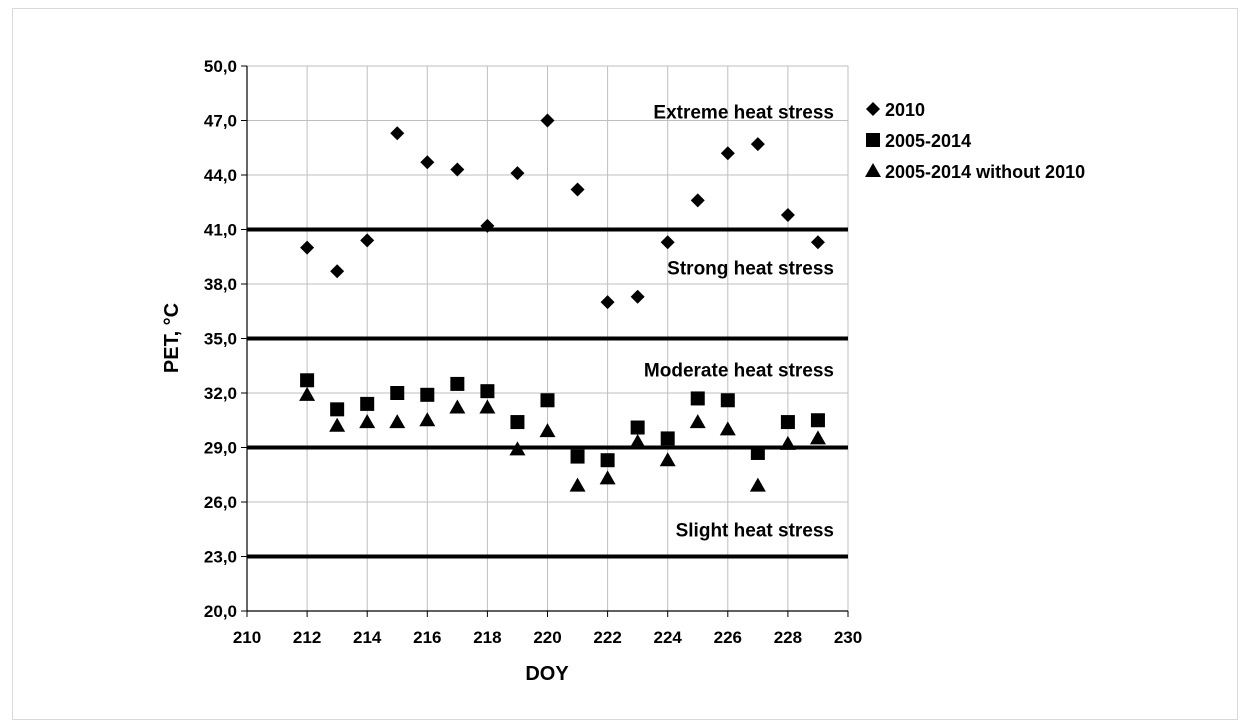 The width and height of the screenshot is (1241, 723). I want to click on zone-label: Moderate heat stress, so click(739, 370).